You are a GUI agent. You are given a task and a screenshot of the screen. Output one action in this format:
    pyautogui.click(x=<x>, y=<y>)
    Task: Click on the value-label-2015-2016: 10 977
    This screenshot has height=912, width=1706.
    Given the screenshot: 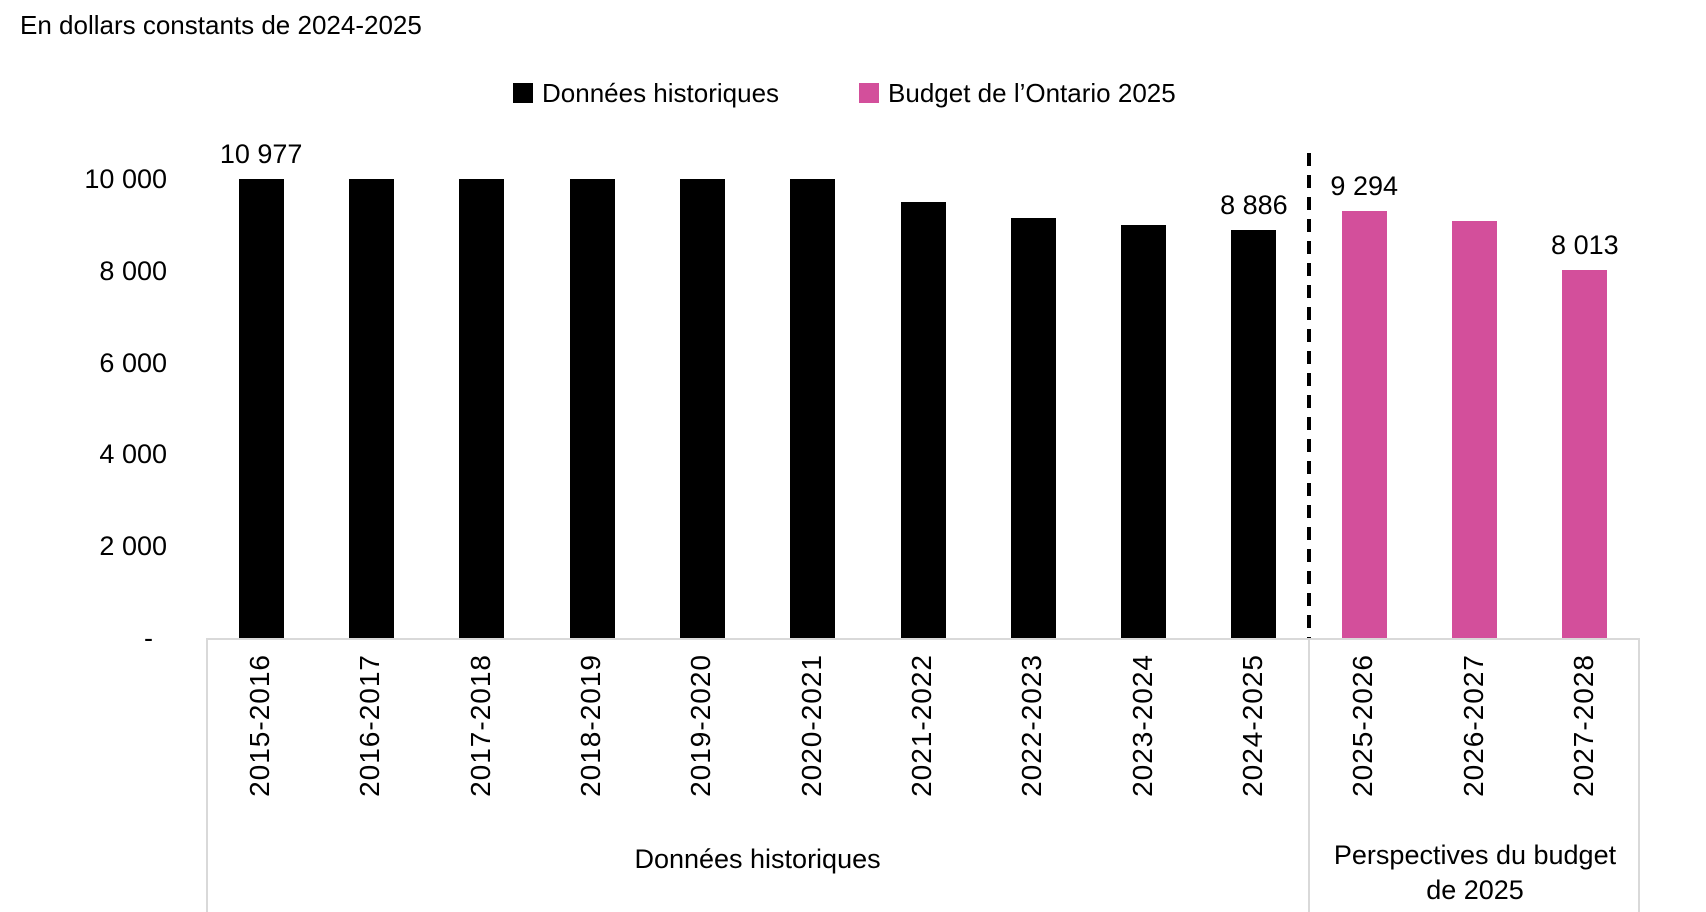 What is the action you would take?
    pyautogui.click(x=261, y=154)
    